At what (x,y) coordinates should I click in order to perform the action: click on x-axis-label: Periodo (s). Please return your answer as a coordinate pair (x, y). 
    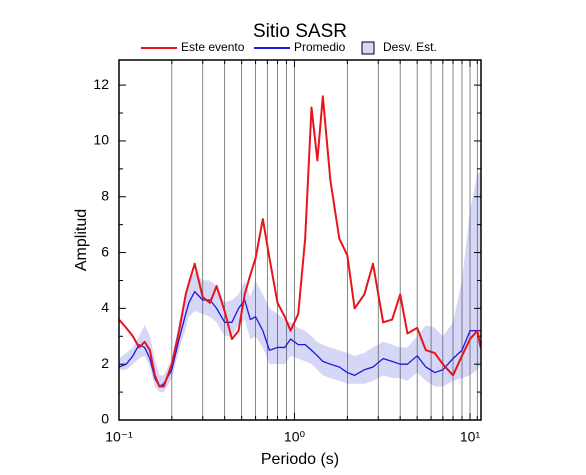
    Looking at the image, I should click on (300, 459).